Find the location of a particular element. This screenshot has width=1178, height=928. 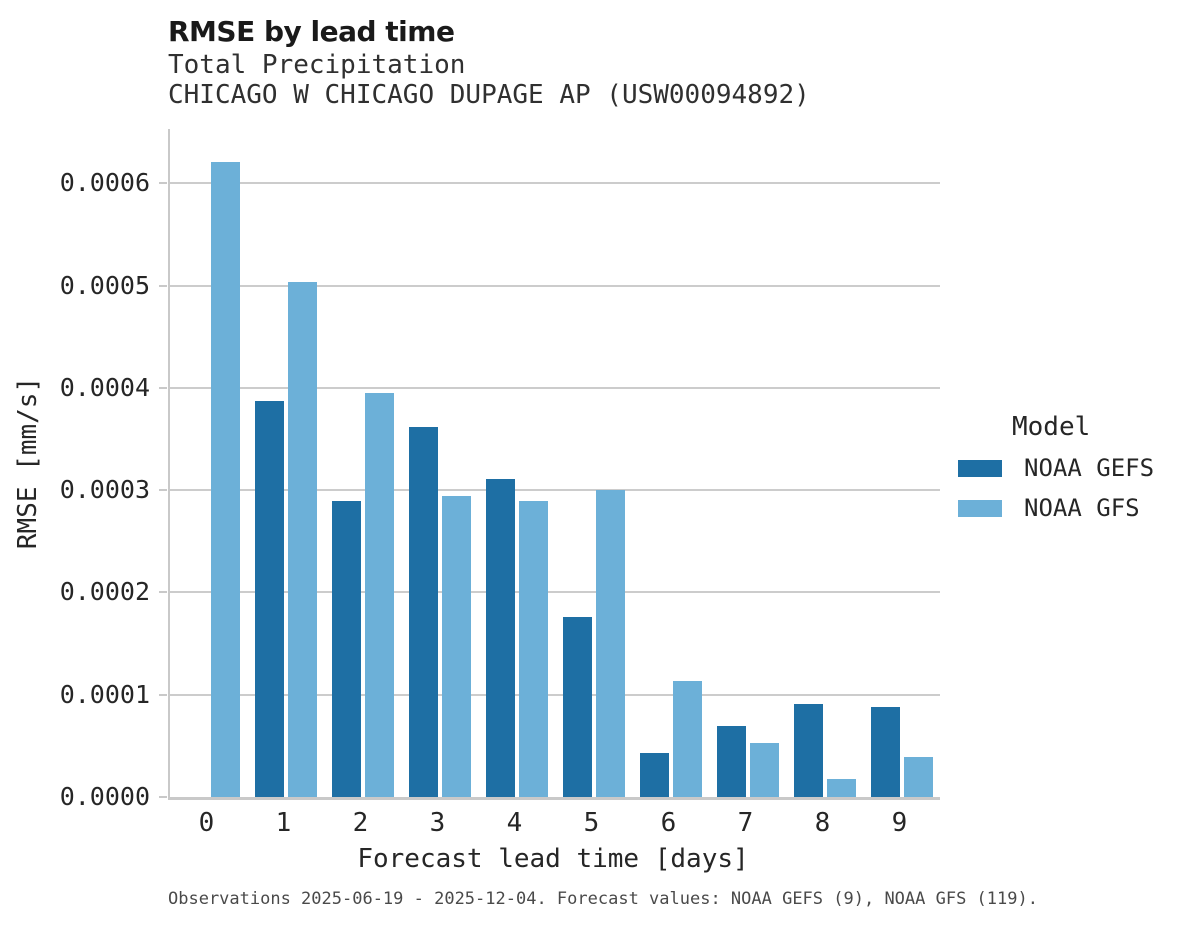

y-tick-label: 0.0004 is located at coordinates (104, 387).